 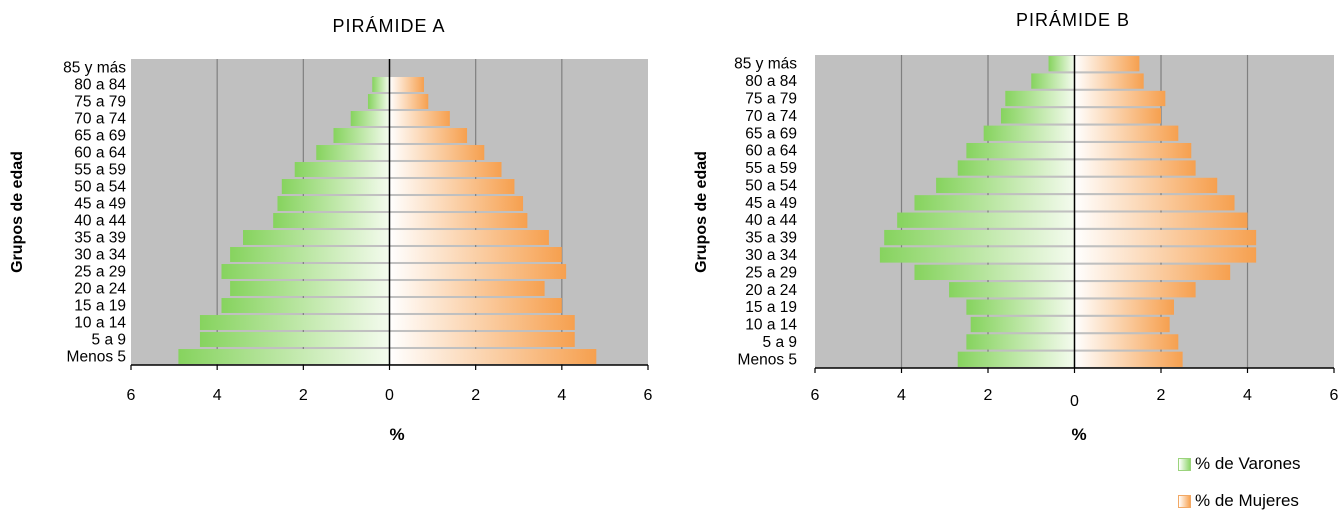 I want to click on y-tick-label: 10 a 14, so click(x=771, y=325).